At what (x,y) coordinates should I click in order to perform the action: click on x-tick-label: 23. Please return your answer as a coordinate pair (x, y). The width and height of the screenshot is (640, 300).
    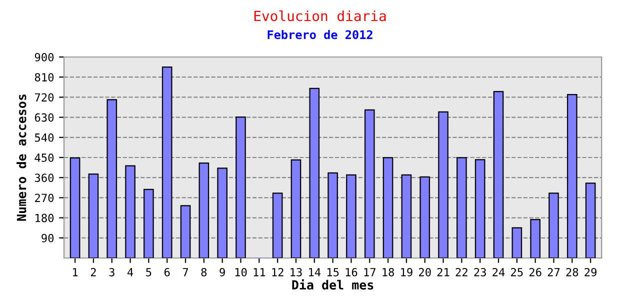
    Looking at the image, I should click on (480, 272).